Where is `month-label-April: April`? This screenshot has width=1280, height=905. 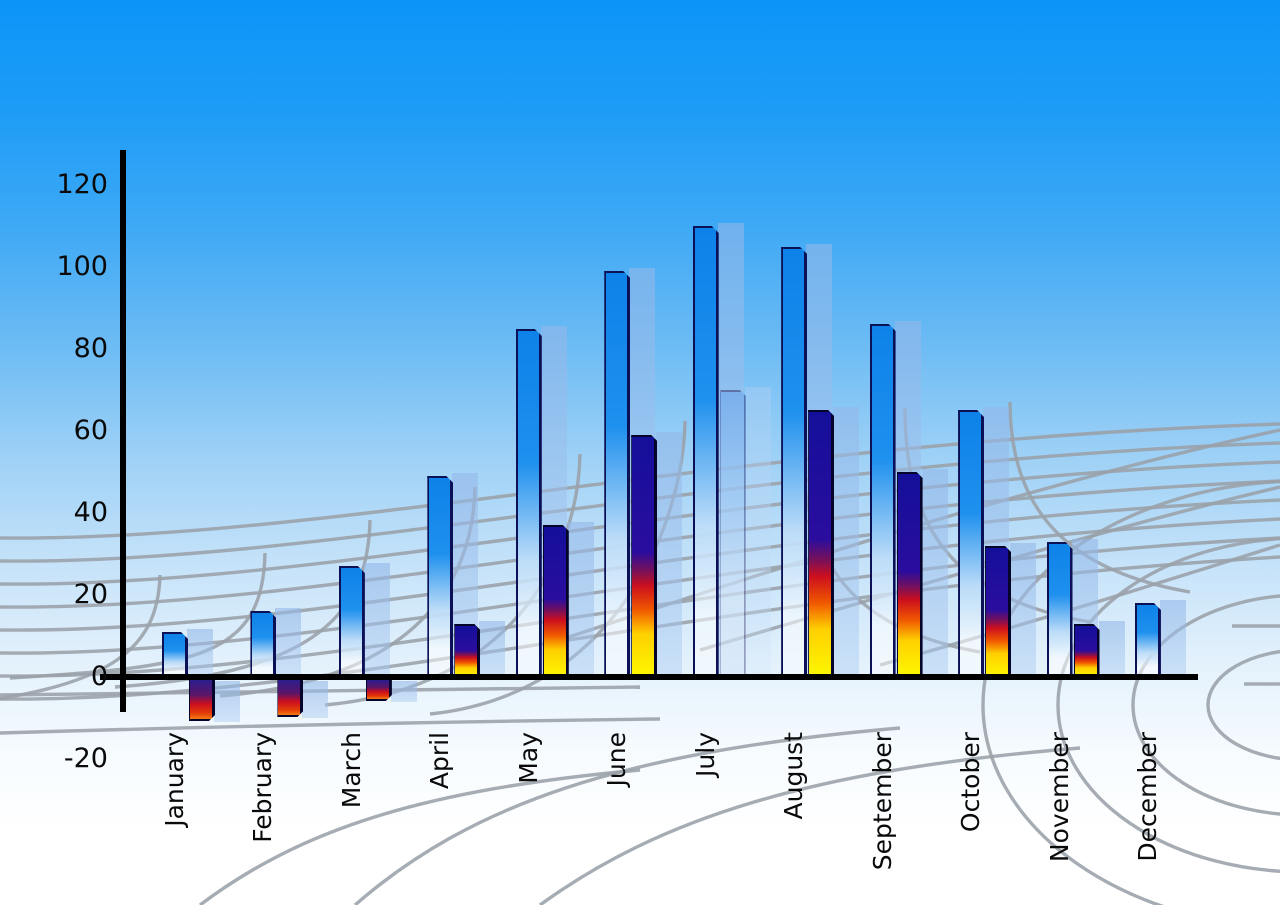
month-label-April: April is located at coordinates (439, 761).